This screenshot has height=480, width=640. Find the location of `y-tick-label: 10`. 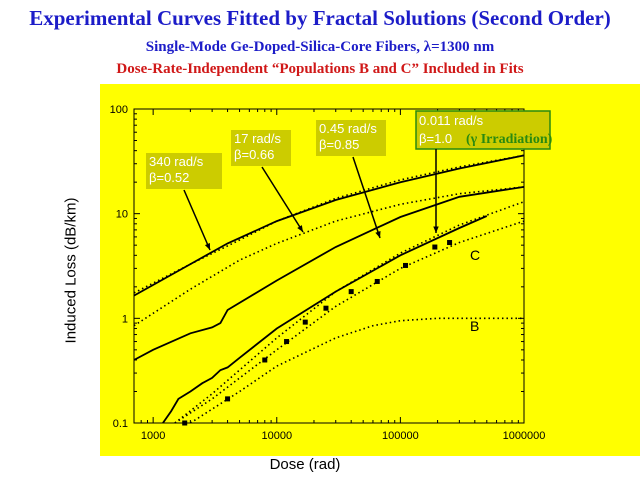

y-tick-label: 10 is located at coordinates (122, 215).